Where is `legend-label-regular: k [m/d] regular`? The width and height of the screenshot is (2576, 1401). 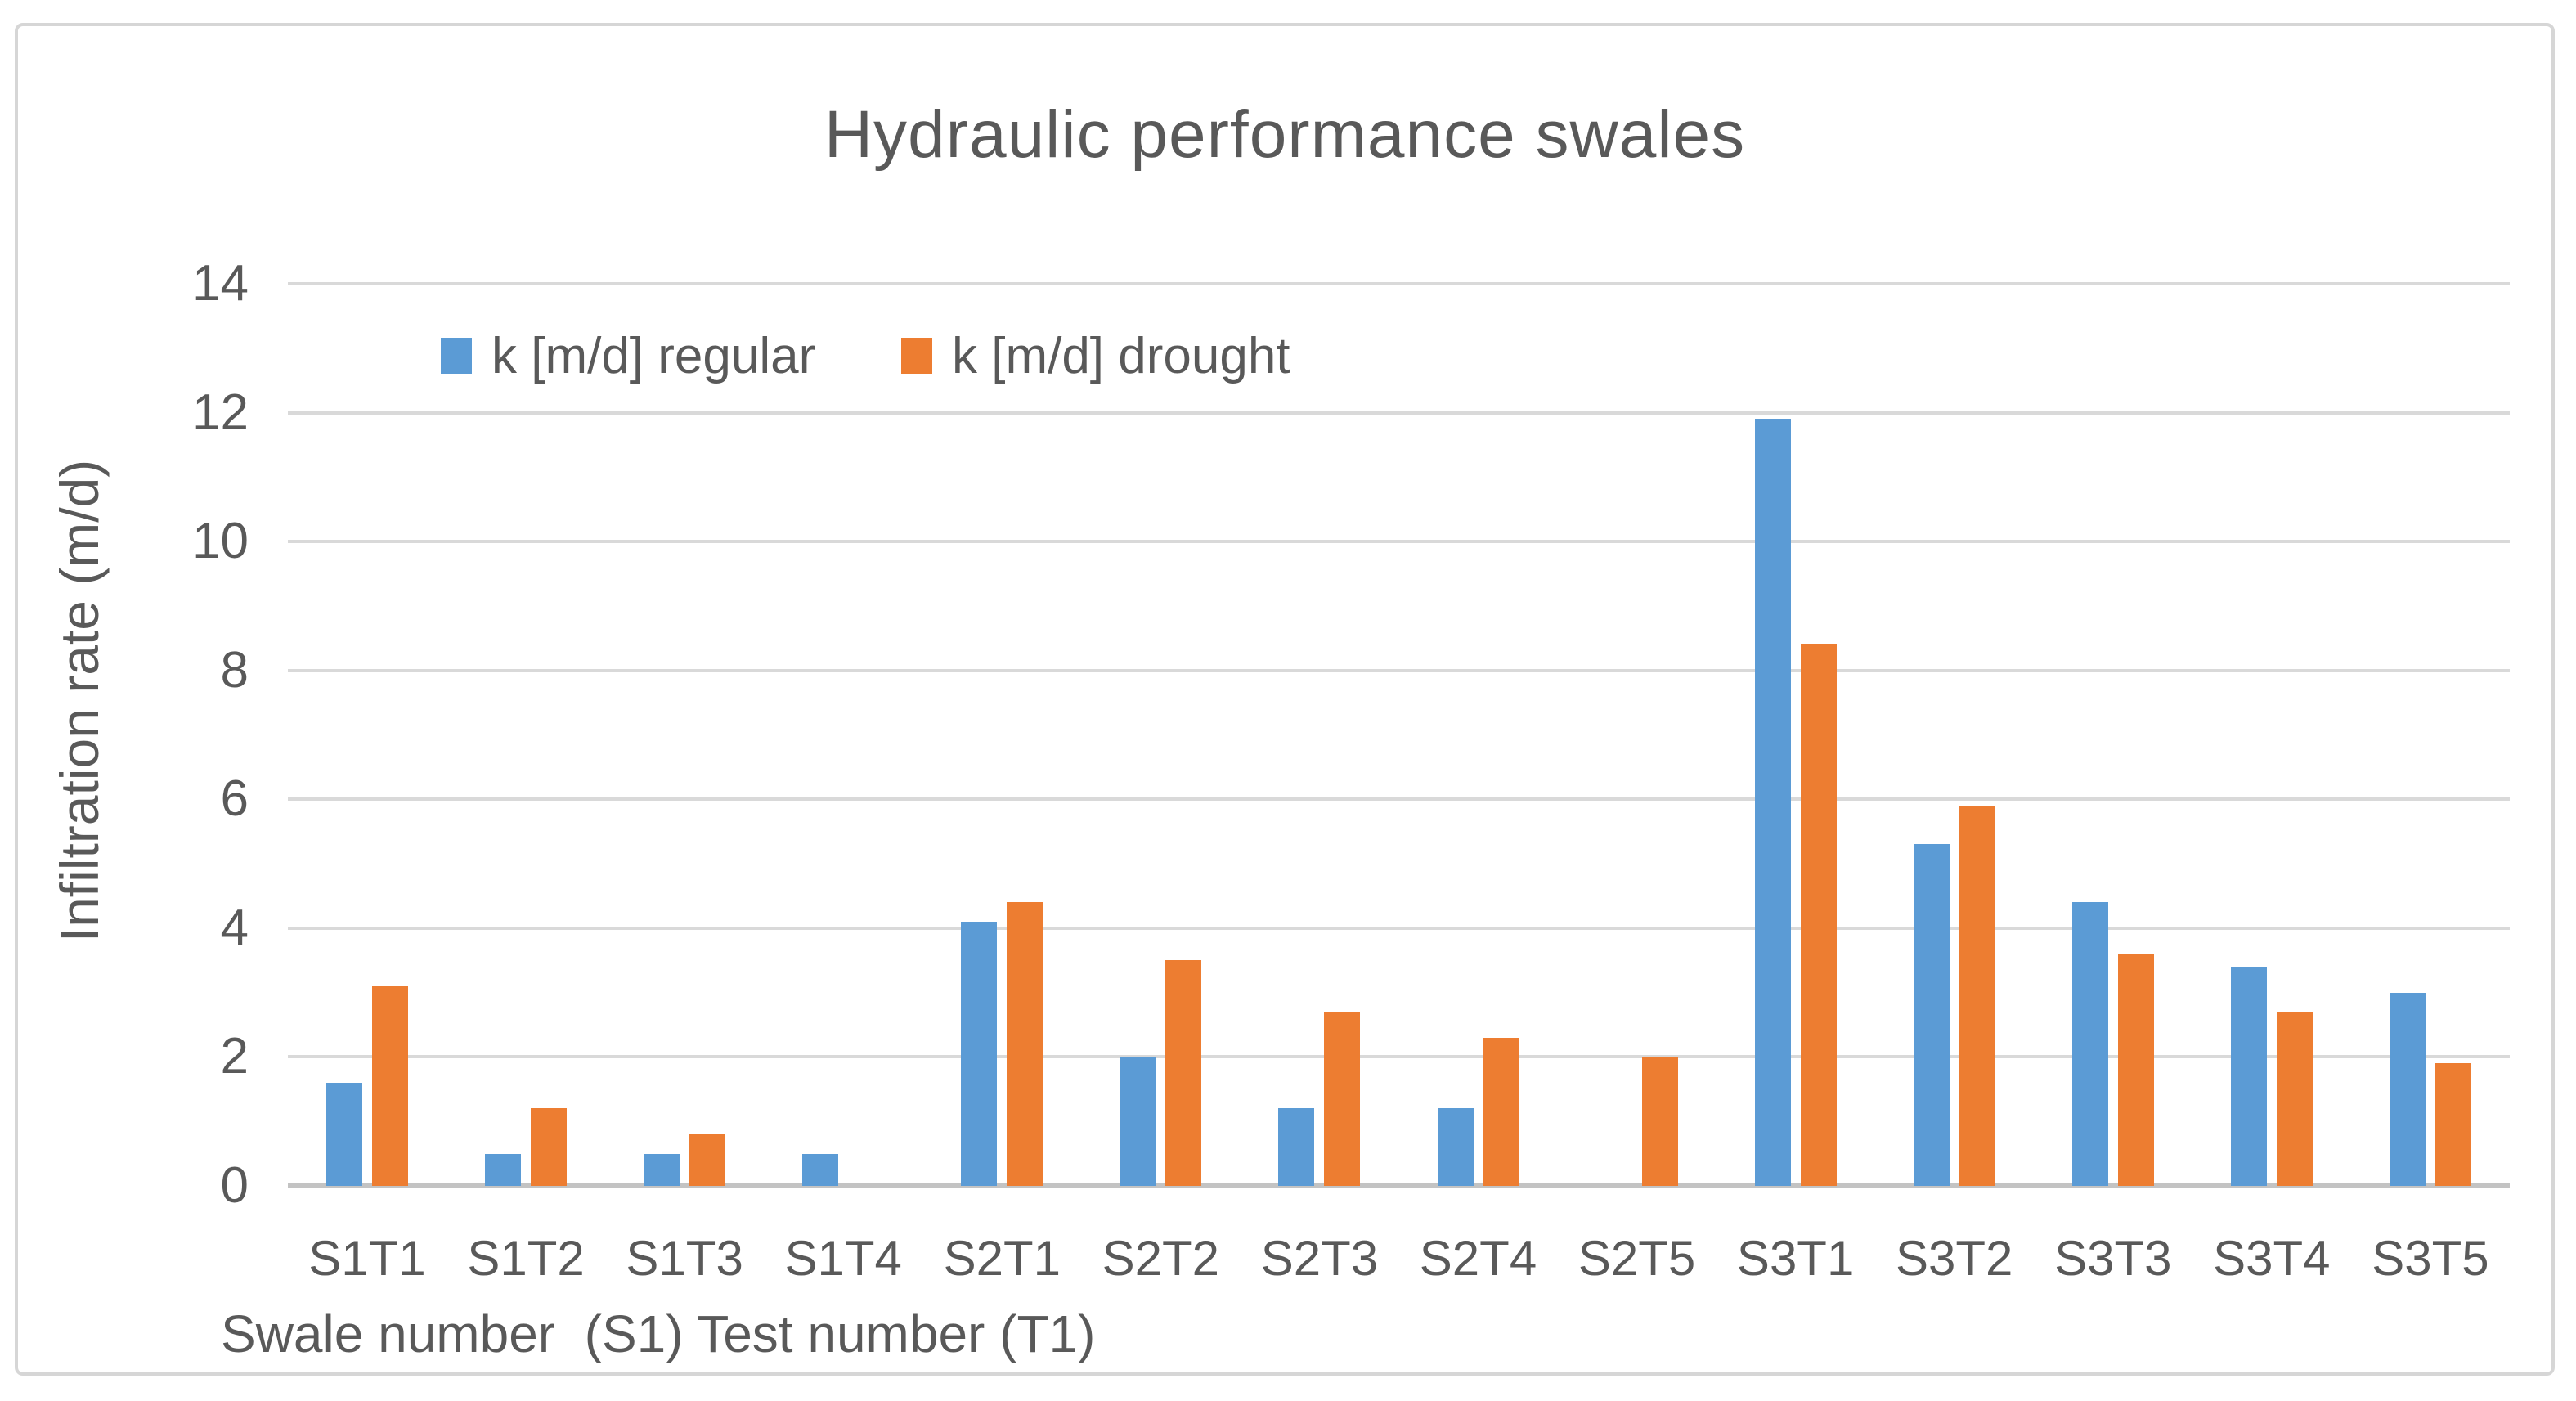 legend-label-regular: k [m/d] regular is located at coordinates (654, 355).